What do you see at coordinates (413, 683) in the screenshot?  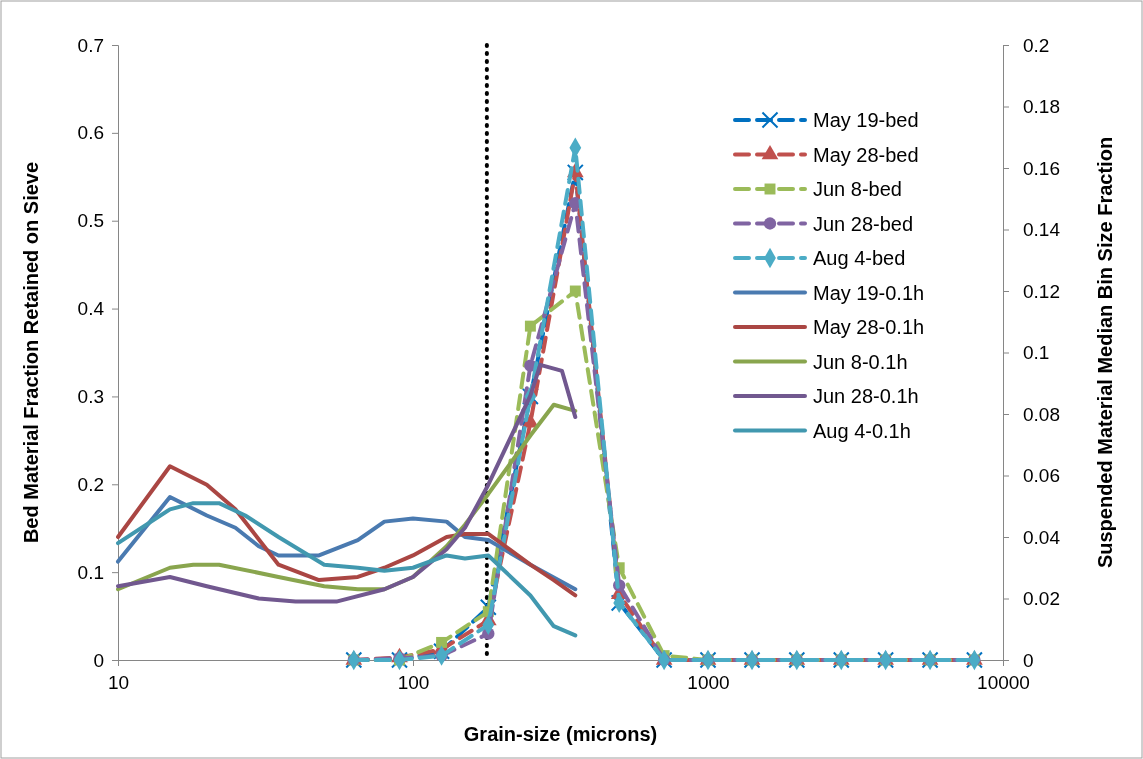 I see `x-tick-label: 100` at bounding box center [413, 683].